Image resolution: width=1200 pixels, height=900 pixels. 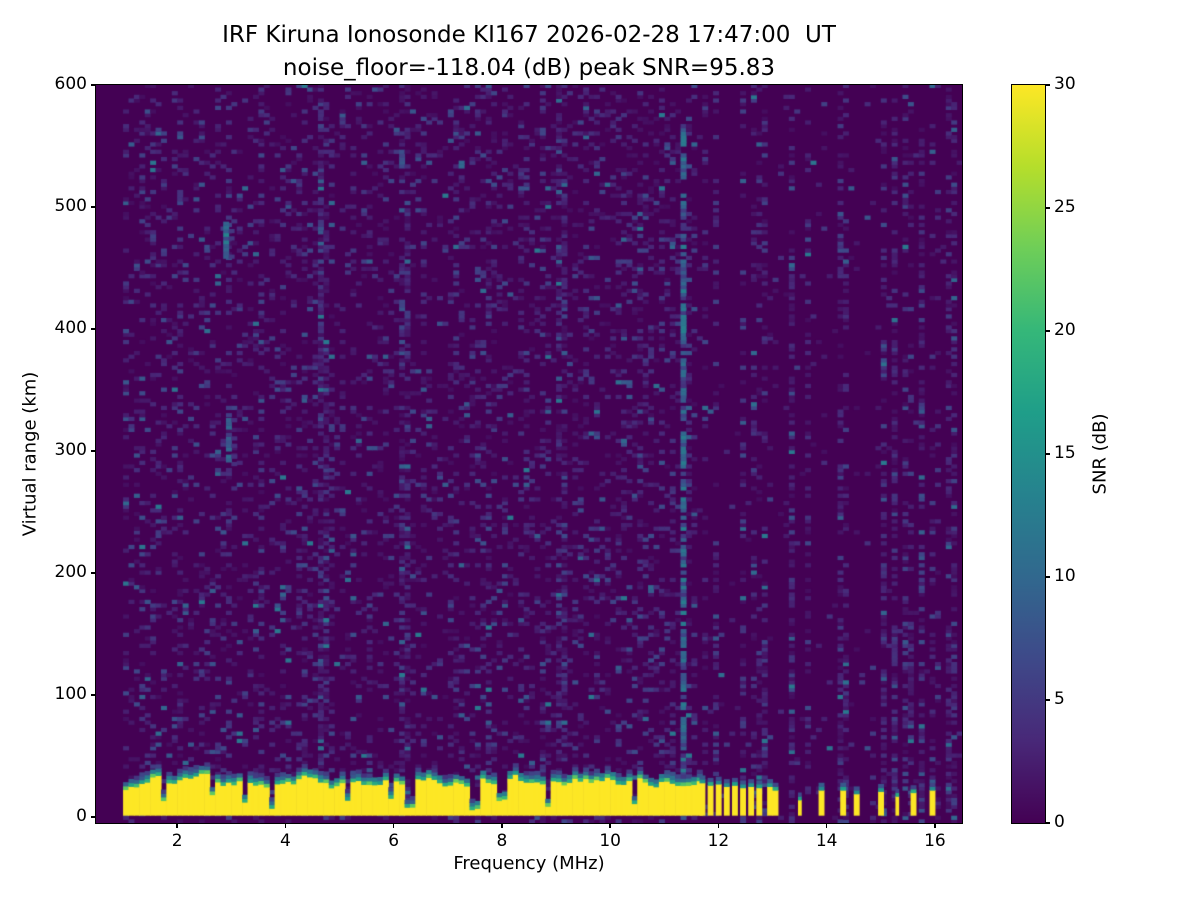 I want to click on x-tick-label: 12, so click(x=718, y=841).